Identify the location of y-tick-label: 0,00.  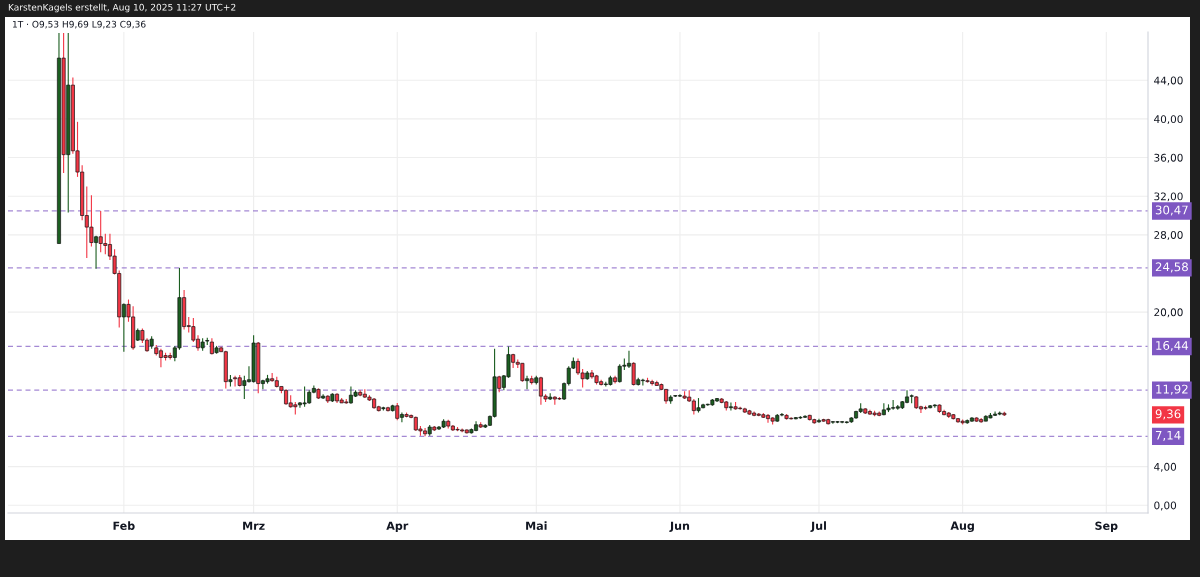
(1165, 506).